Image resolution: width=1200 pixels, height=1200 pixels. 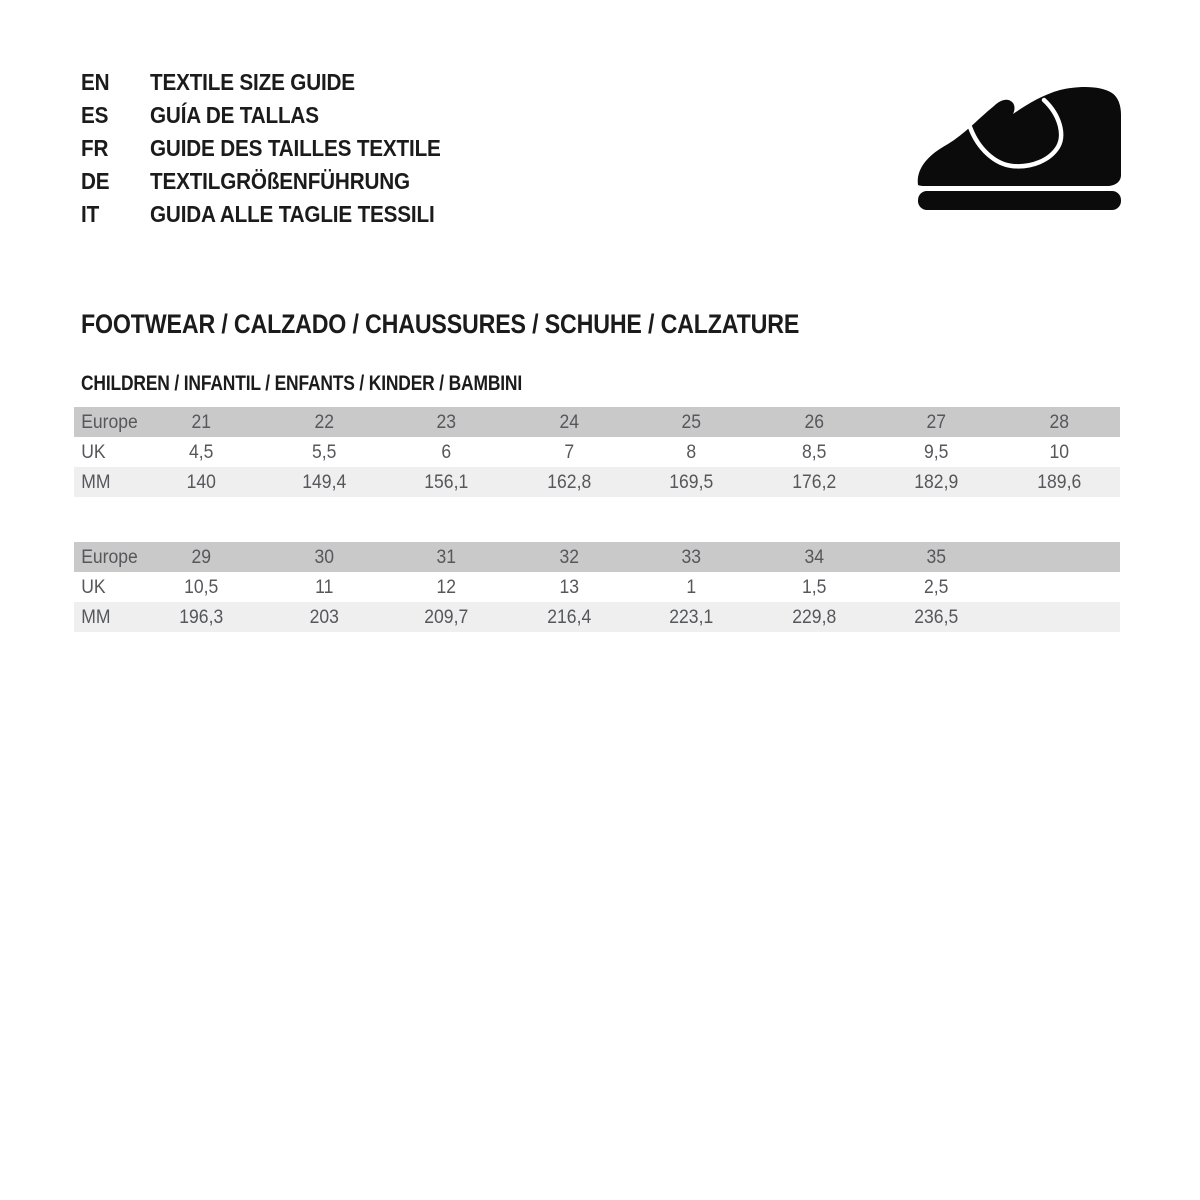 What do you see at coordinates (597, 422) in the screenshot?
I see `europe-row: Europe 21 22 23 24 25 26 27 28` at bounding box center [597, 422].